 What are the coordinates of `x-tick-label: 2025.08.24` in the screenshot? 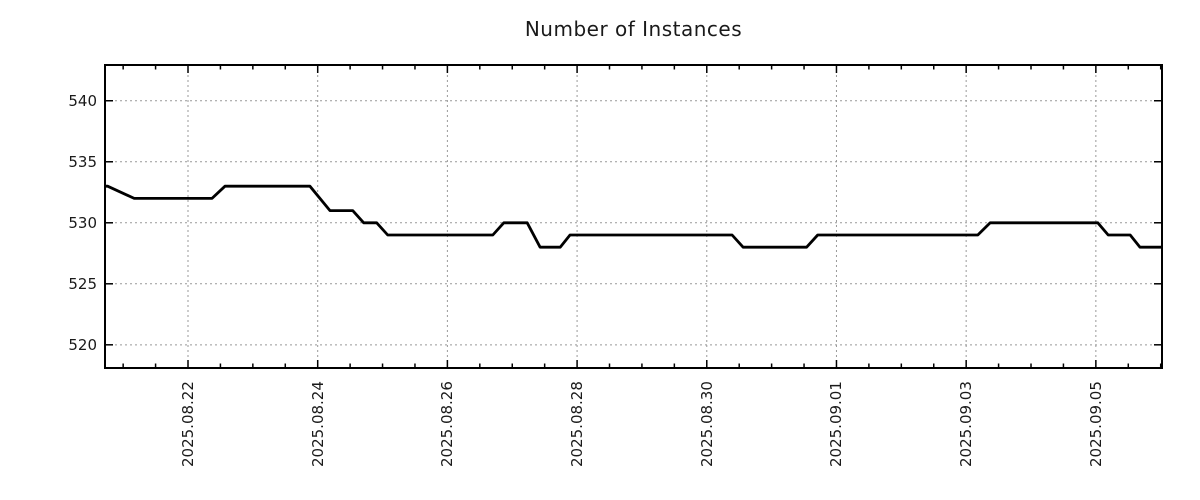 It's located at (317, 424).